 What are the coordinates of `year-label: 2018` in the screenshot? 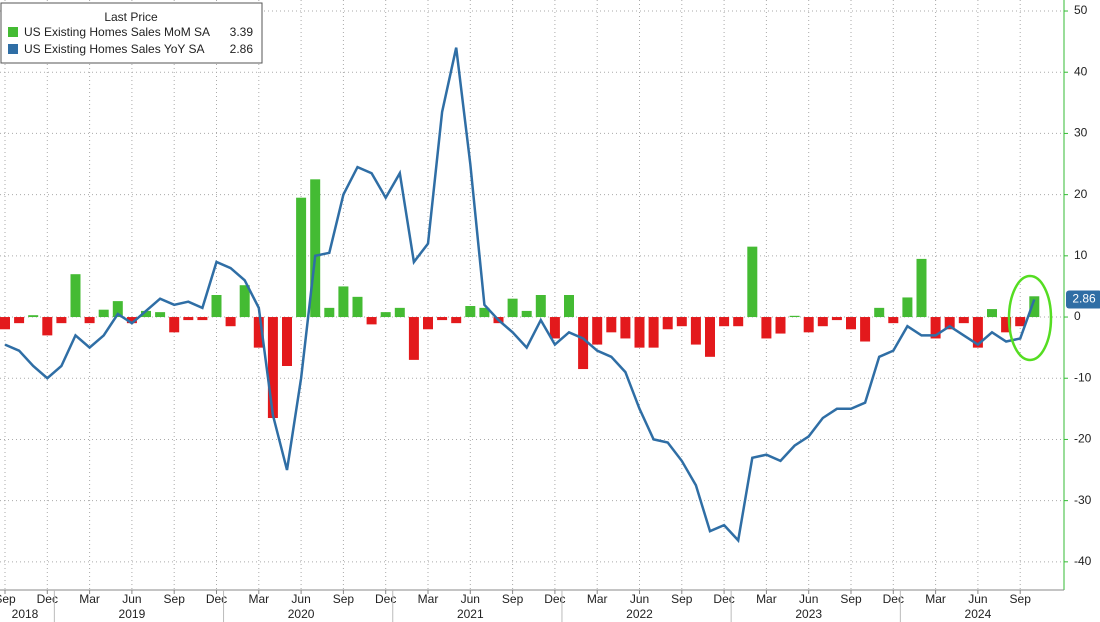 It's located at (25, 614).